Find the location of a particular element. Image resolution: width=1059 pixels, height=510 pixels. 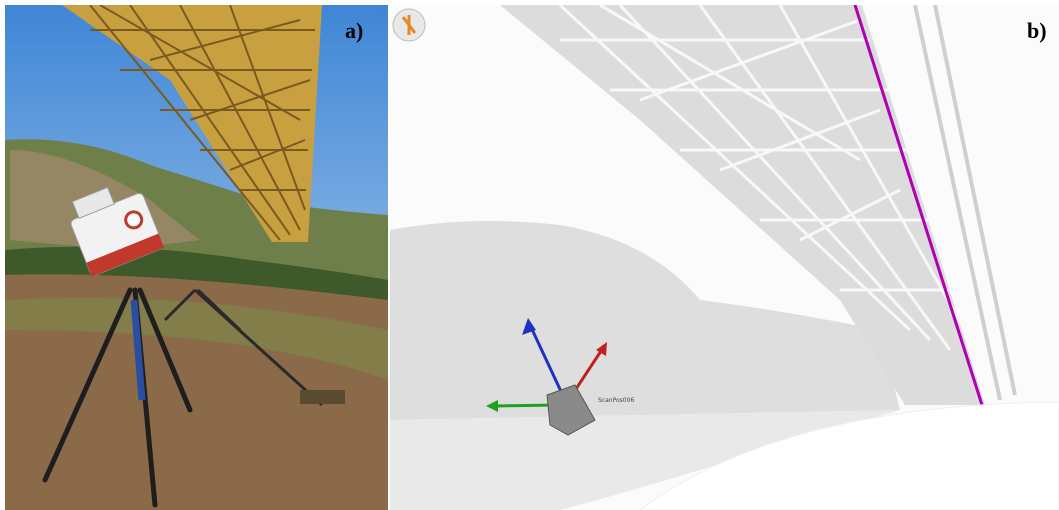

scan-position-label: ScanPos006 is located at coordinates (616, 400).